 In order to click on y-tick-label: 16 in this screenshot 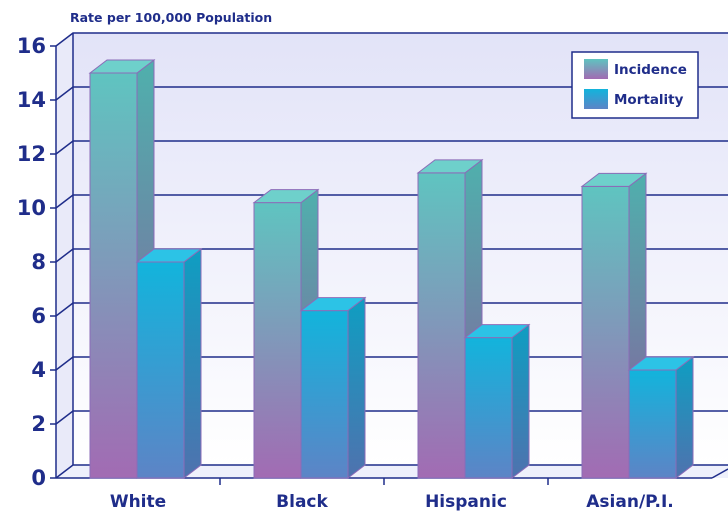, I will do `click(31, 46)`.